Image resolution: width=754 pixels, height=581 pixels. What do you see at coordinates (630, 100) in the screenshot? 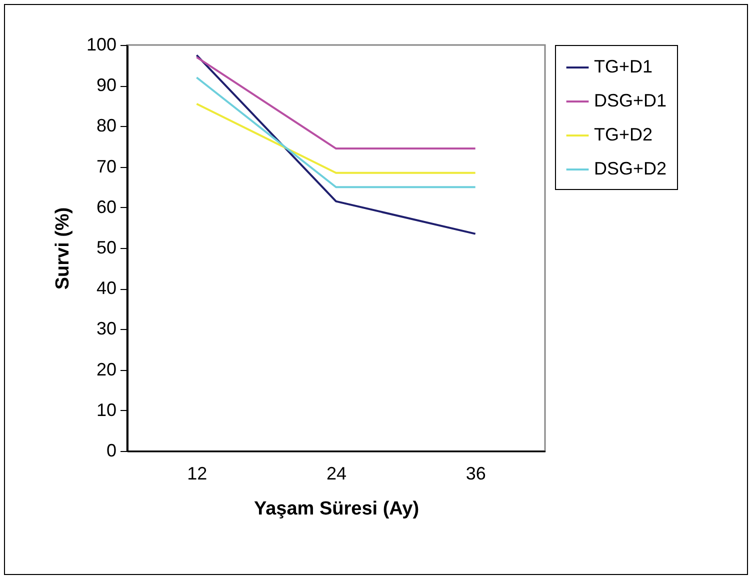
I see `legend-label: DSG+D1` at bounding box center [630, 100].